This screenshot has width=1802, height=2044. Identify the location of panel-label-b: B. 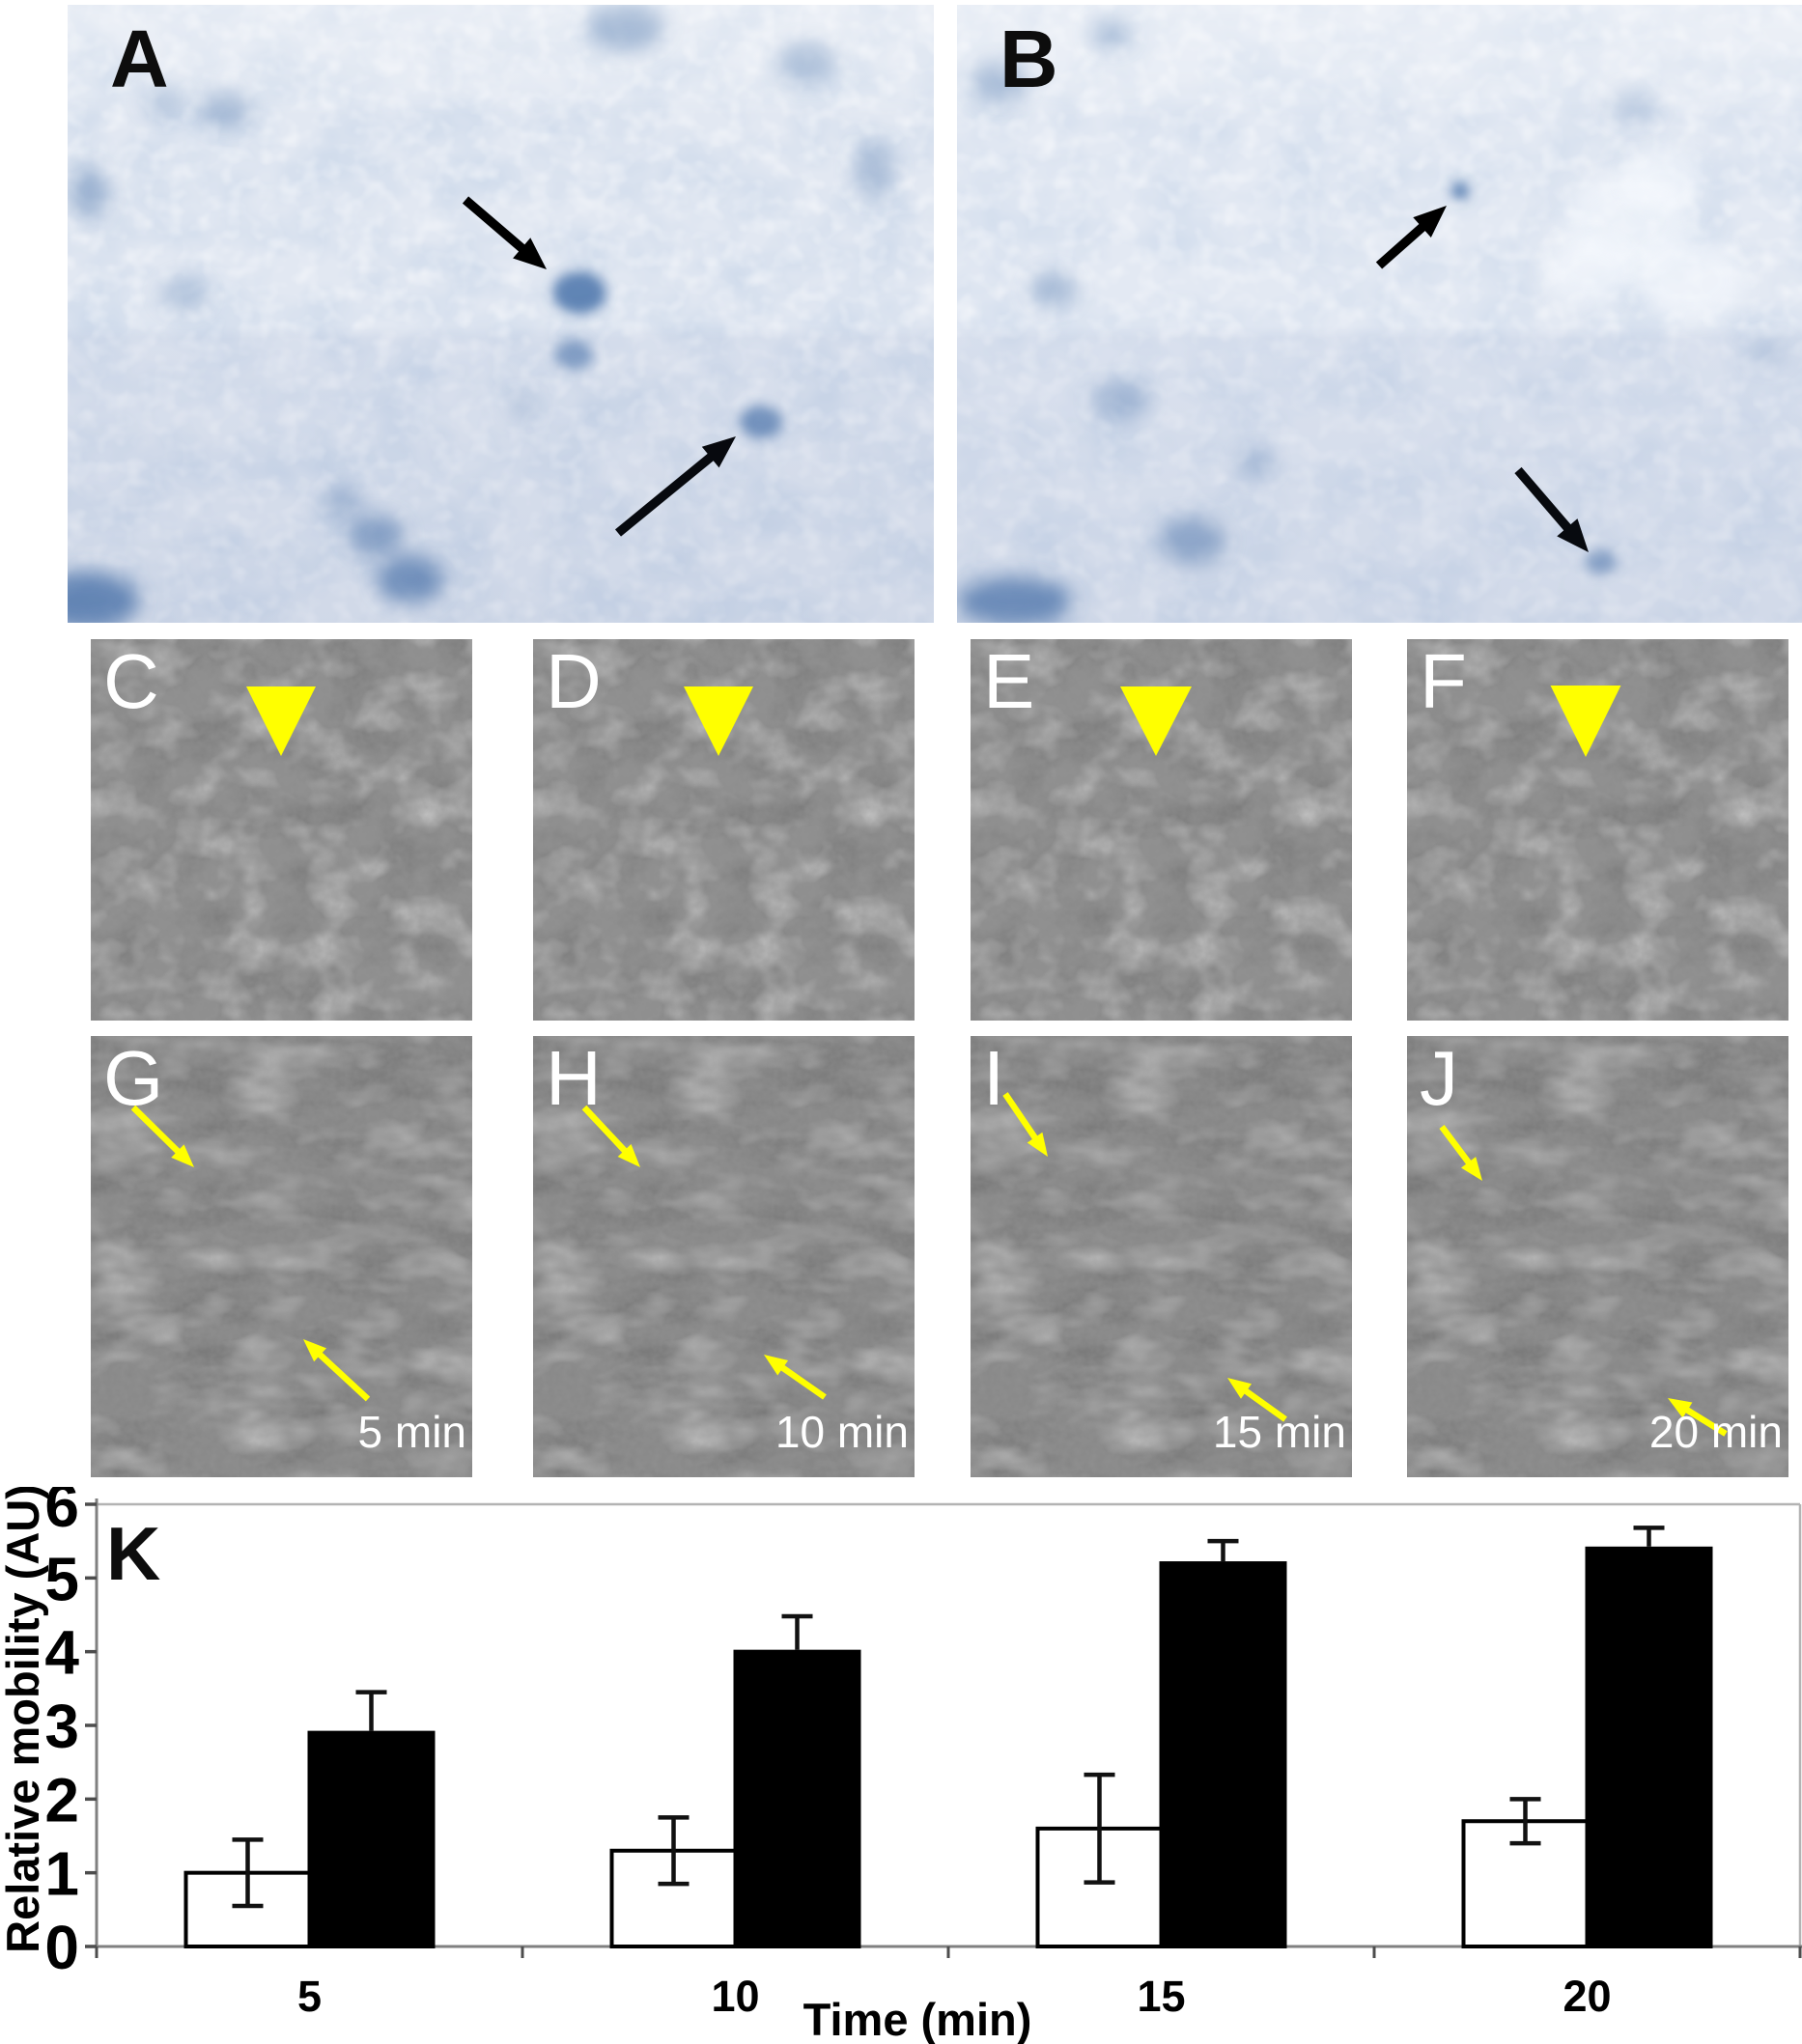
(1029, 59).